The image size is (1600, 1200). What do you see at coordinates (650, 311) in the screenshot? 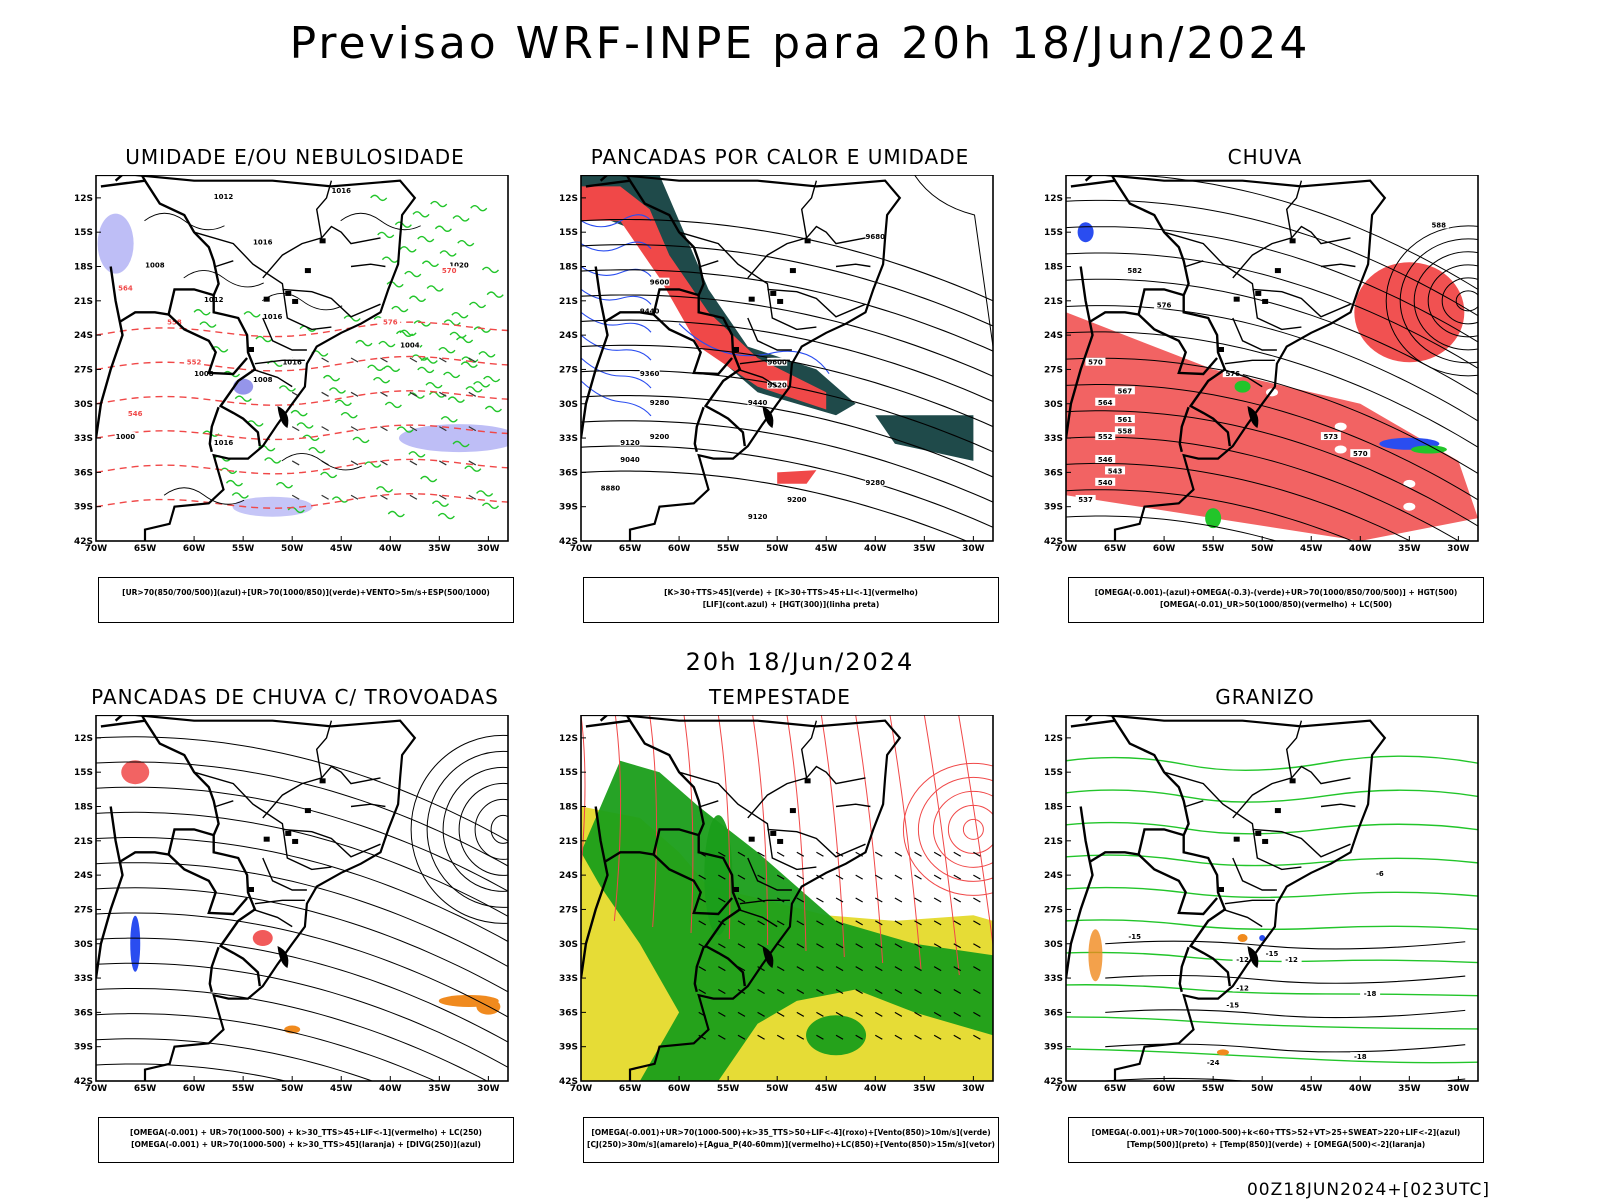
I see `contour-label: 9440` at bounding box center [650, 311].